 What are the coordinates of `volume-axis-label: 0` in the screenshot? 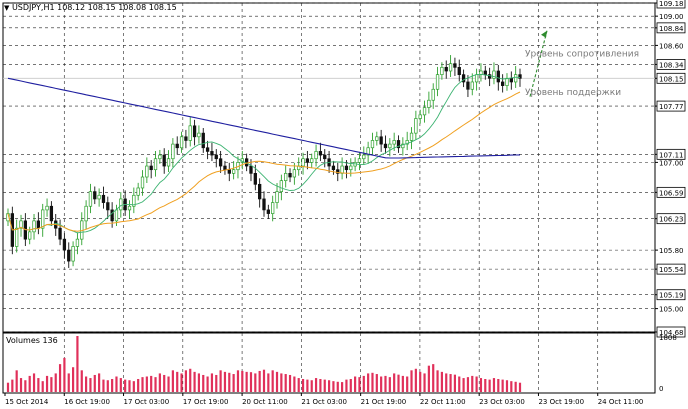 It's located at (661, 389).